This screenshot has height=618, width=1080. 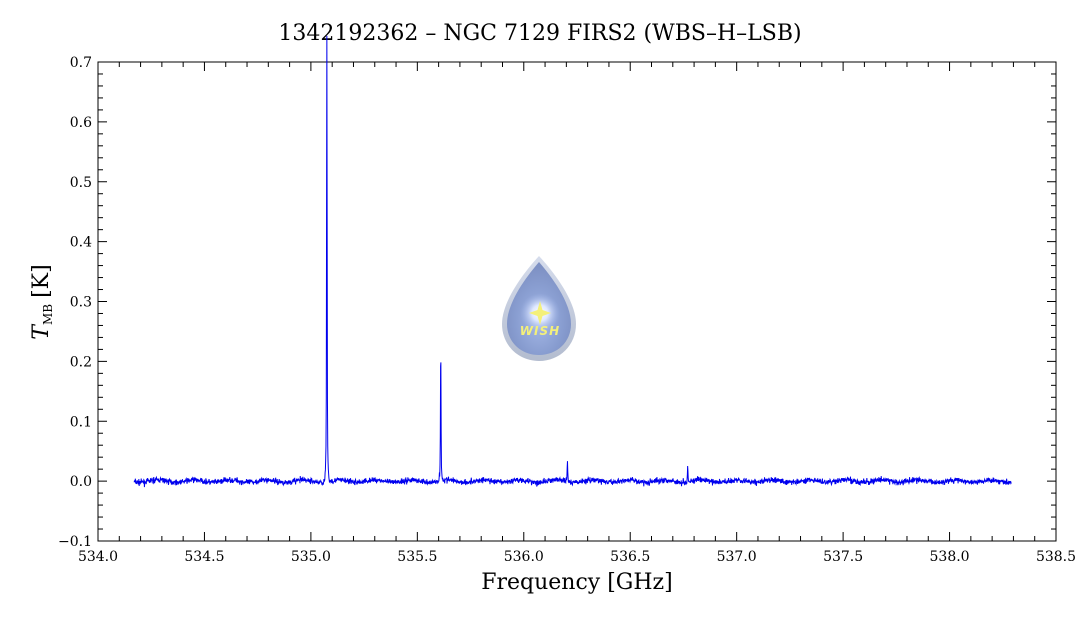 What do you see at coordinates (81, 243) in the screenshot?
I see `y-tick-label: 0.4` at bounding box center [81, 243].